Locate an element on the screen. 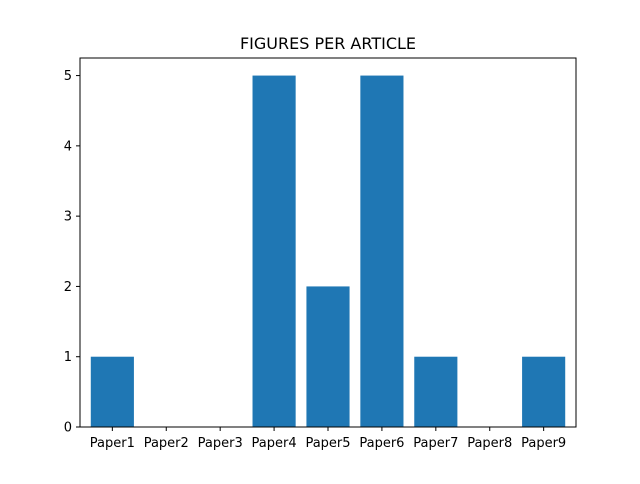 The image size is (640, 484). bar-paper5 is located at coordinates (328, 356).